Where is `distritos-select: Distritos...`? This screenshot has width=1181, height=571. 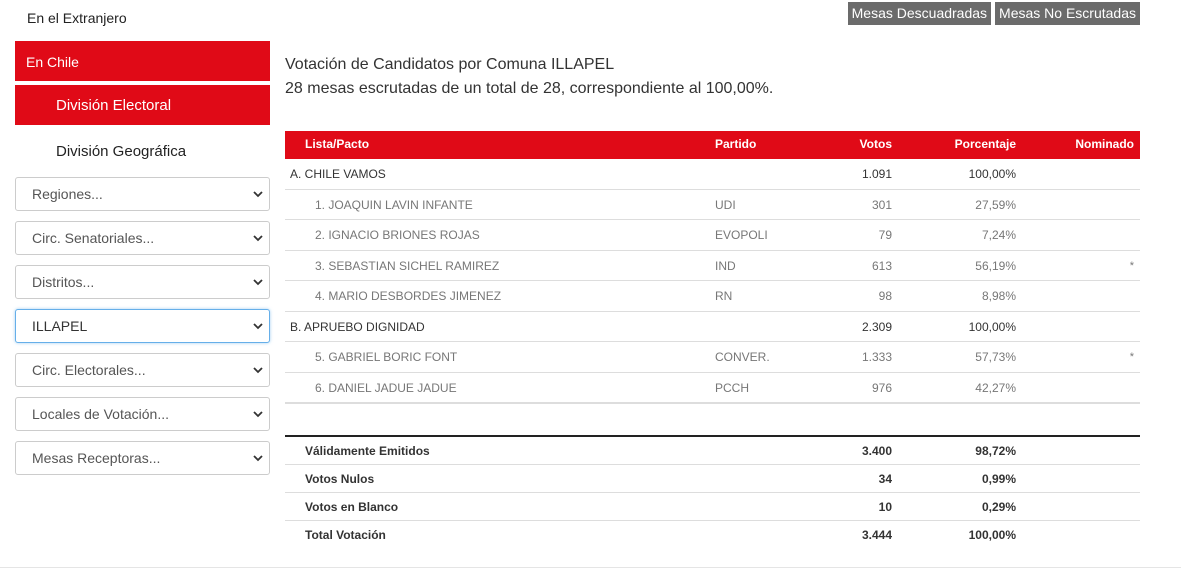
distritos-select: Distritos... is located at coordinates (142, 282).